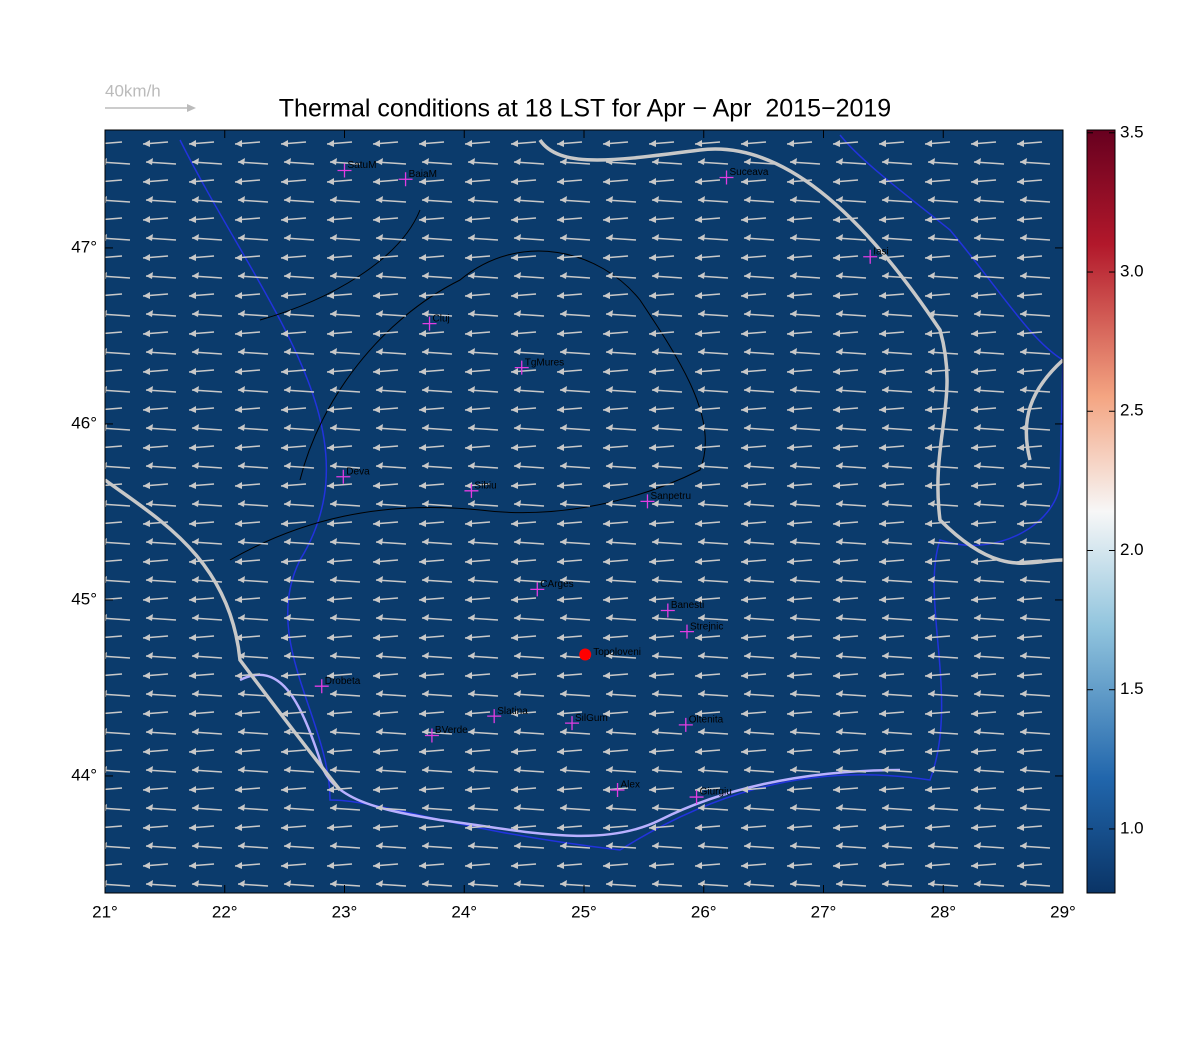  What do you see at coordinates (716, 792) in the screenshot?
I see `station-label: Giurgiu` at bounding box center [716, 792].